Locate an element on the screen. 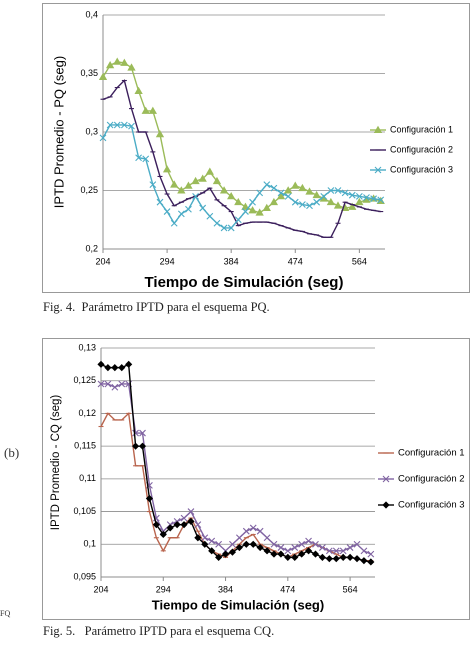 This screenshot has width=474, height=660. y-tick-label: 0,095 is located at coordinates (84, 576).